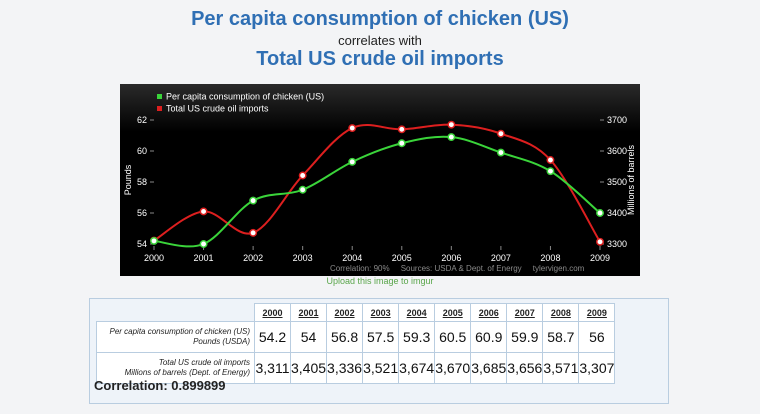  What do you see at coordinates (204, 258) in the screenshot?
I see `x-tick-label: 2001` at bounding box center [204, 258].